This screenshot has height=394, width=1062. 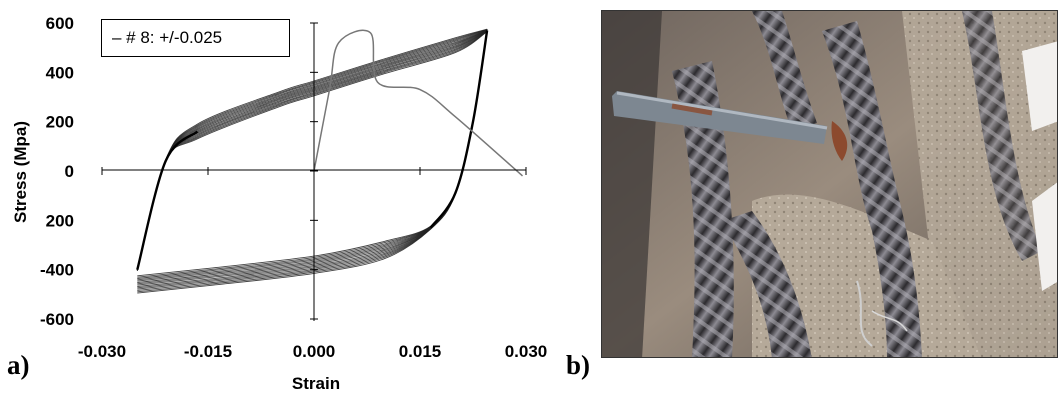 What do you see at coordinates (314, 351) in the screenshot?
I see `x-tick-label: 0.000` at bounding box center [314, 351].